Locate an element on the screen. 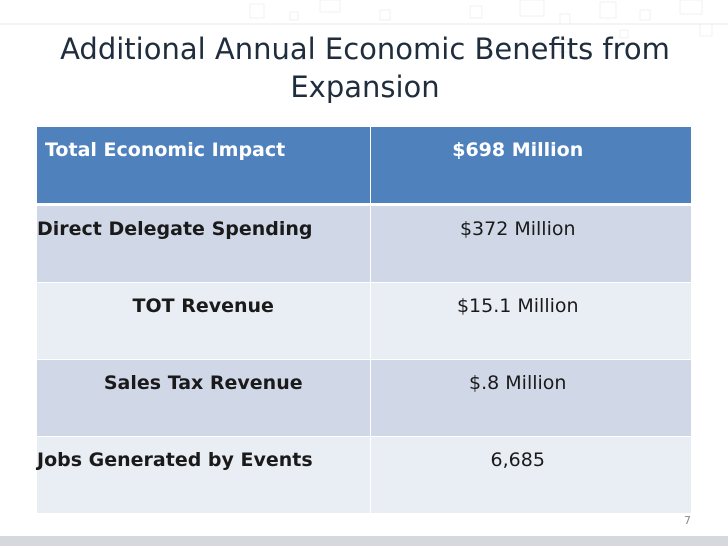 The height and width of the screenshot is (546, 728). row-label-text: TOT Revenue is located at coordinates (203, 306).